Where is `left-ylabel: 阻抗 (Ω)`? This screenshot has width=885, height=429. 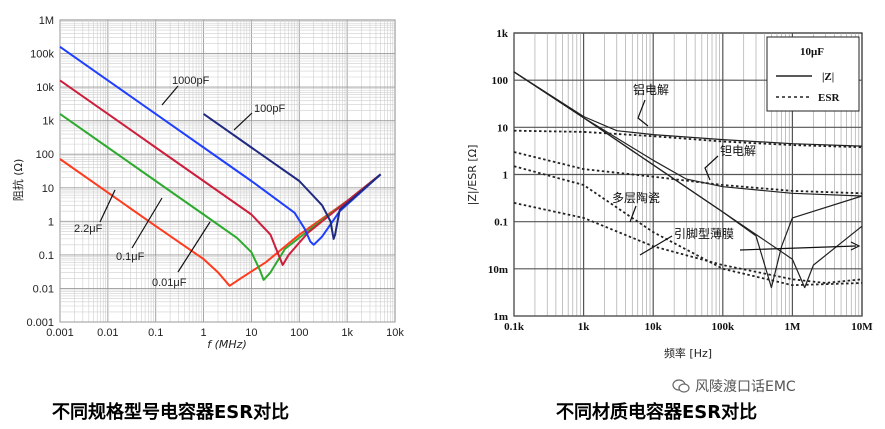
left-ylabel: 阻抗 (Ω) is located at coordinates (18, 180).